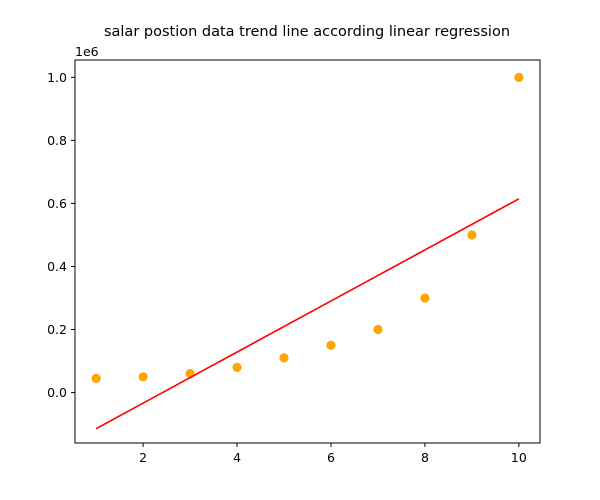 This screenshot has width=600, height=500. Describe the element at coordinates (57, 77) in the screenshot. I see `y-tick-label: 1.0` at that location.